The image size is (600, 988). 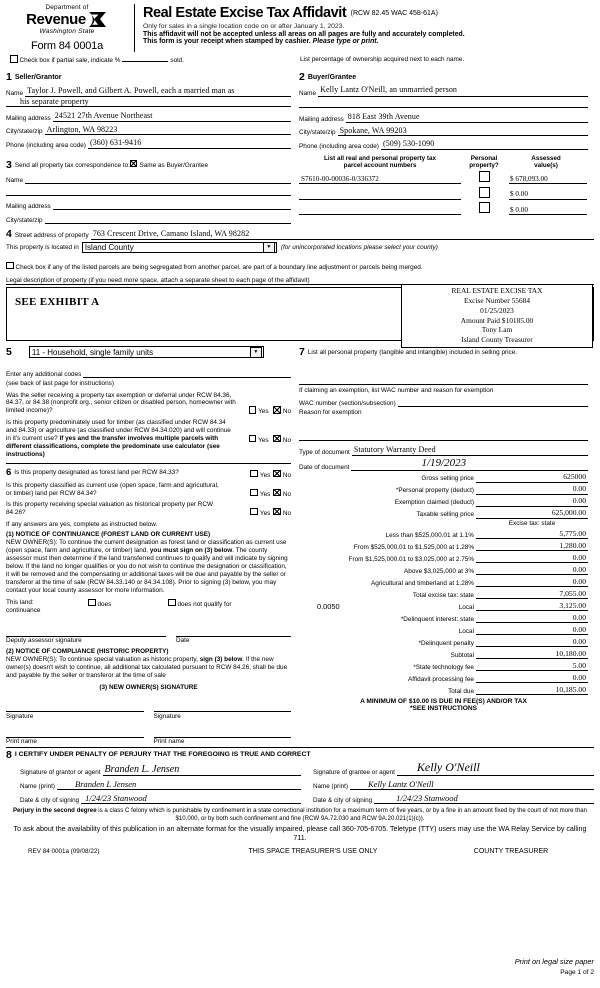 I want to click on gross-selling-price-input: 625000, so click(x=532, y=477).